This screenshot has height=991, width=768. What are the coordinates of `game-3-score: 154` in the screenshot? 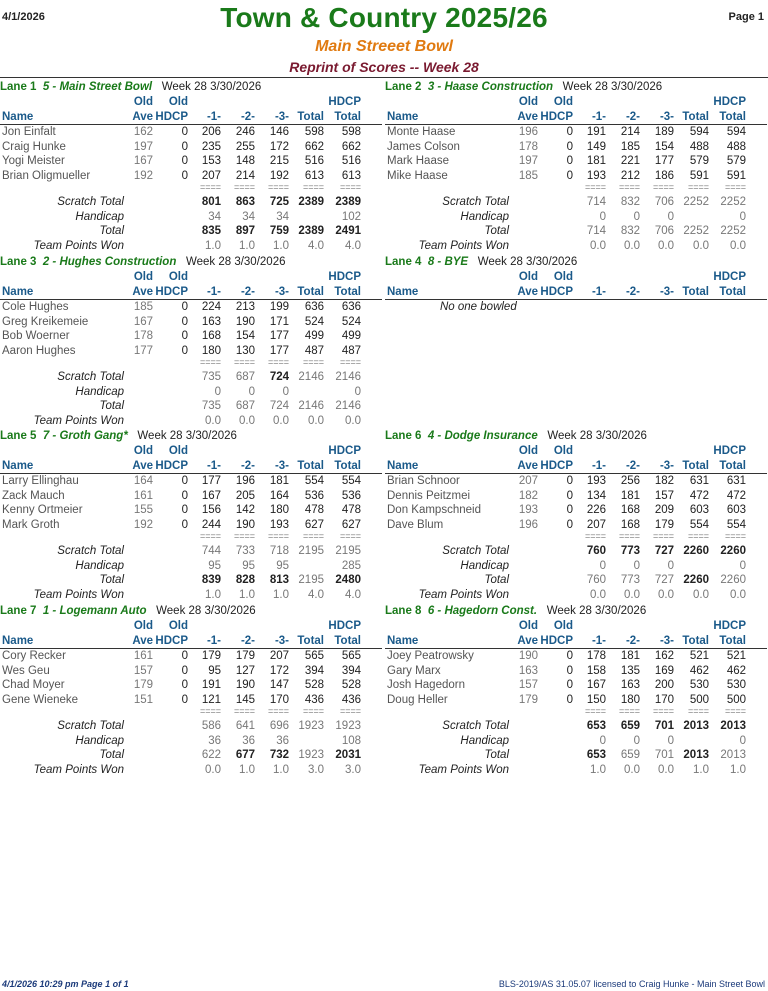 It's located at (664, 146).